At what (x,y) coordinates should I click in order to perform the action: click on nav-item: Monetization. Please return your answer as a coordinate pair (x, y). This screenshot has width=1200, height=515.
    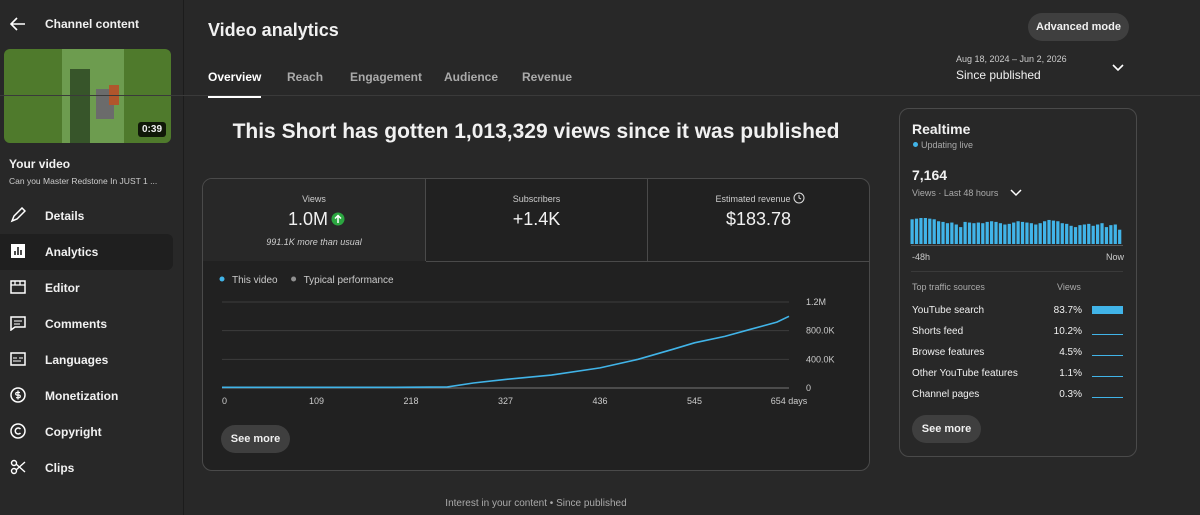
    Looking at the image, I should click on (86, 396).